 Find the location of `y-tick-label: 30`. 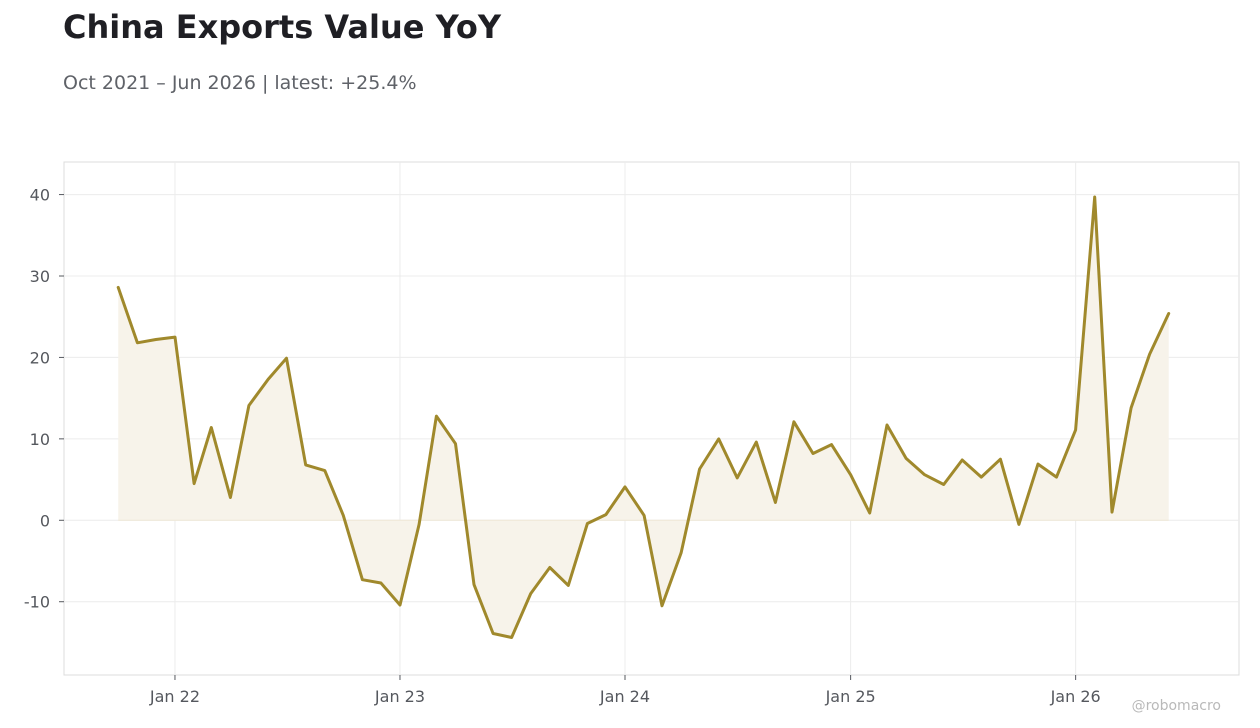

y-tick-label: 30 is located at coordinates (40, 276).